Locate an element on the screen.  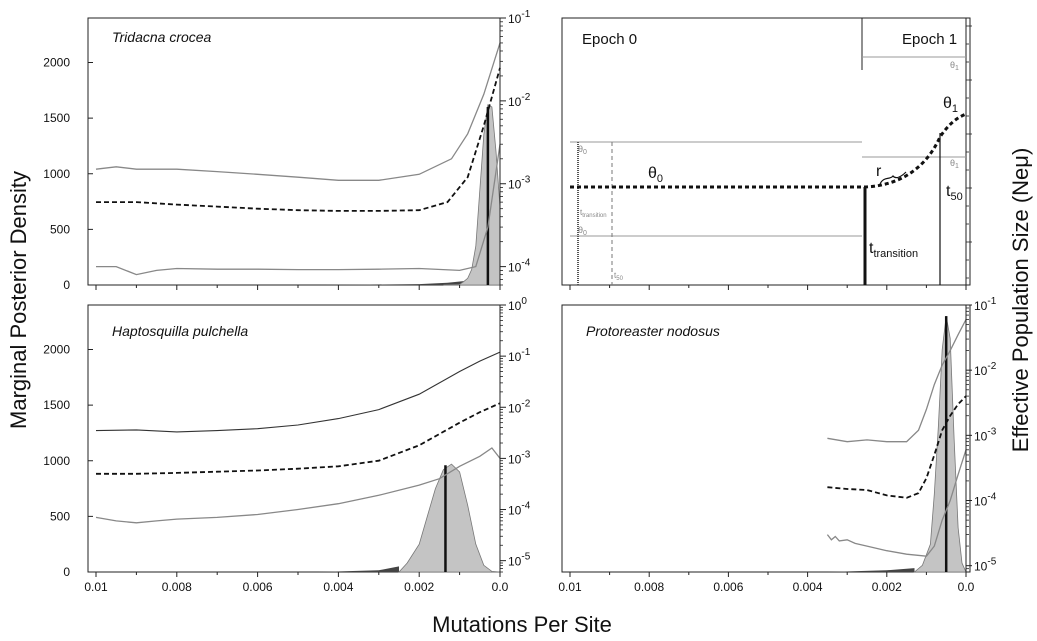
epoch0-label: Epoch 0 is located at coordinates (609, 39).